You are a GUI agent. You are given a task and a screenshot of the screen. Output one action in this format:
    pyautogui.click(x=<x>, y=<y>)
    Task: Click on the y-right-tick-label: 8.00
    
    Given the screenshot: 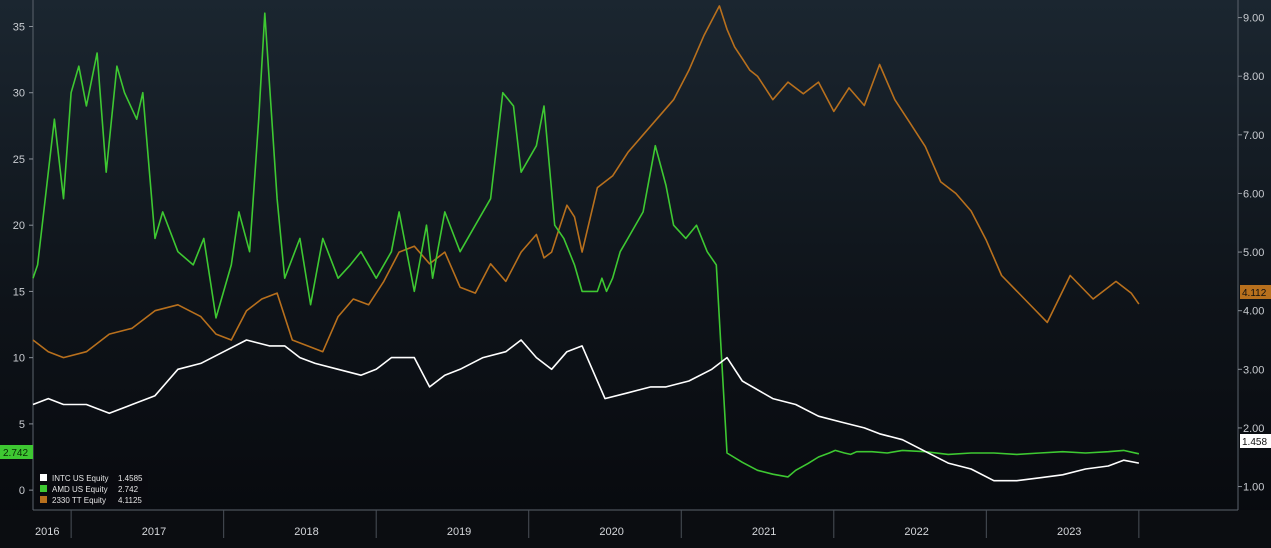 What is the action you would take?
    pyautogui.click(x=1253, y=77)
    